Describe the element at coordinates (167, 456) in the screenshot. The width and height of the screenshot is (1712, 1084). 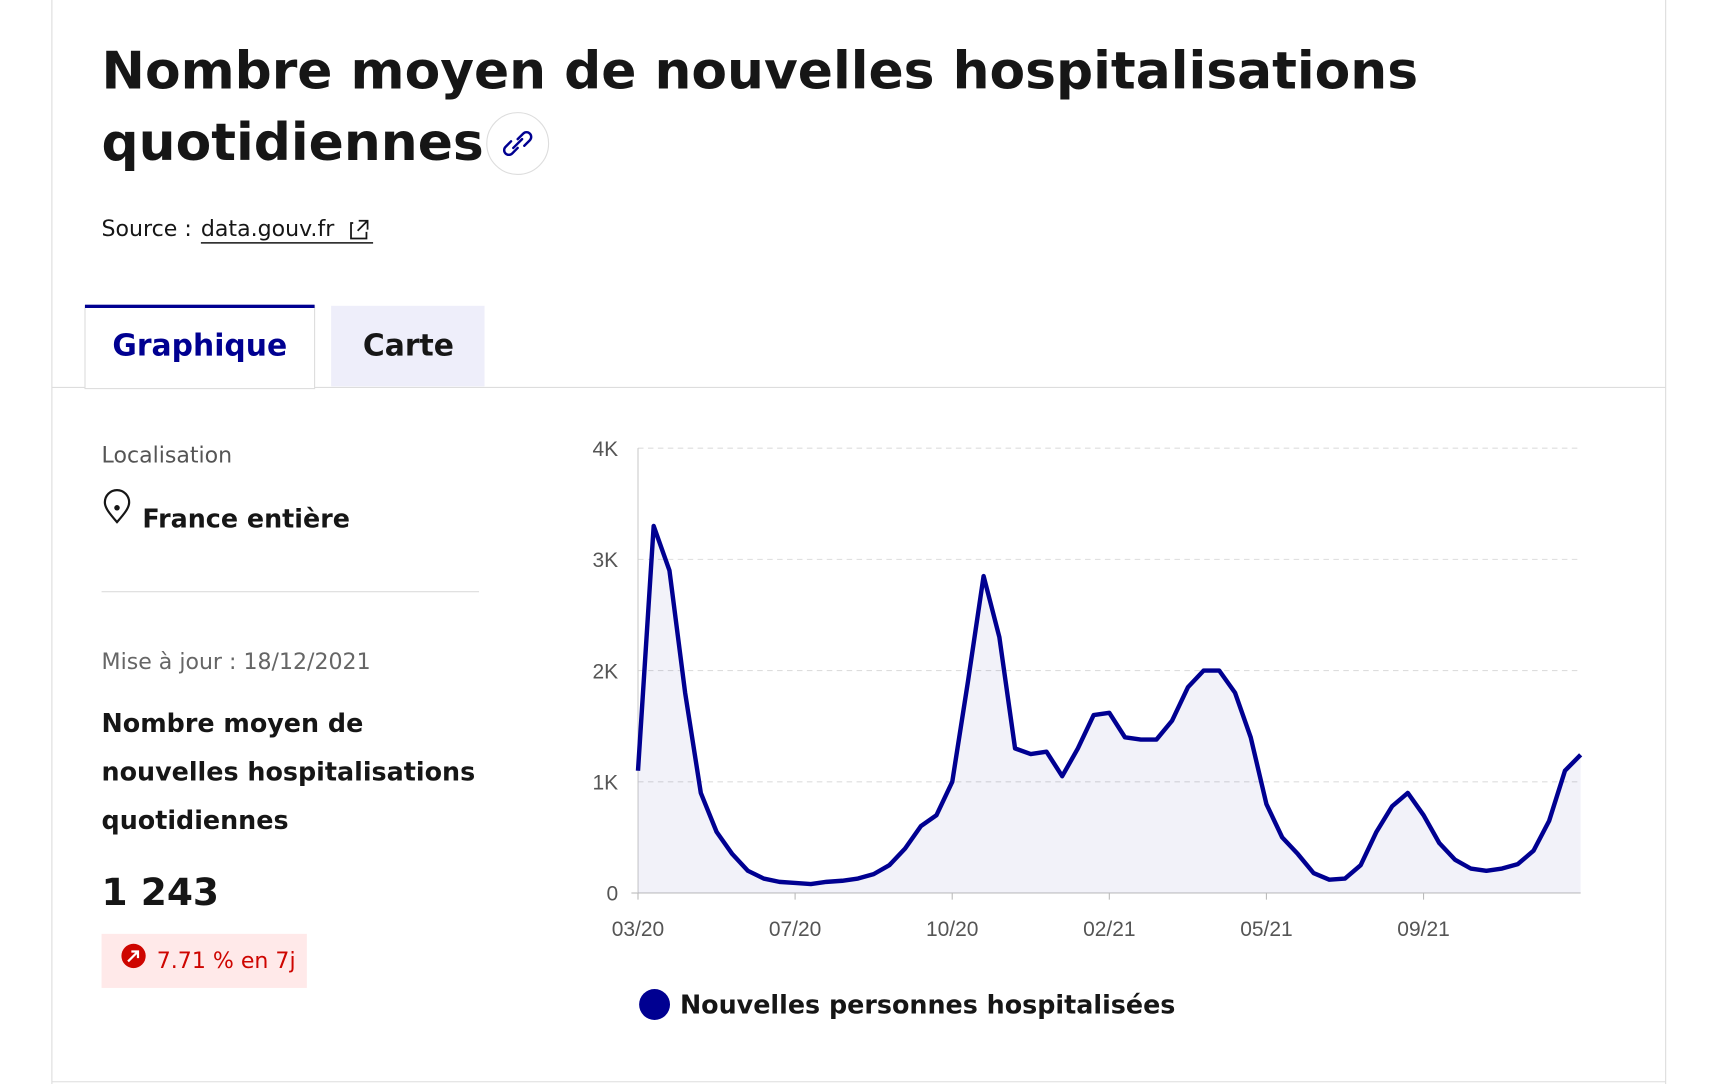
I see `location-label: Localisation` at that location.